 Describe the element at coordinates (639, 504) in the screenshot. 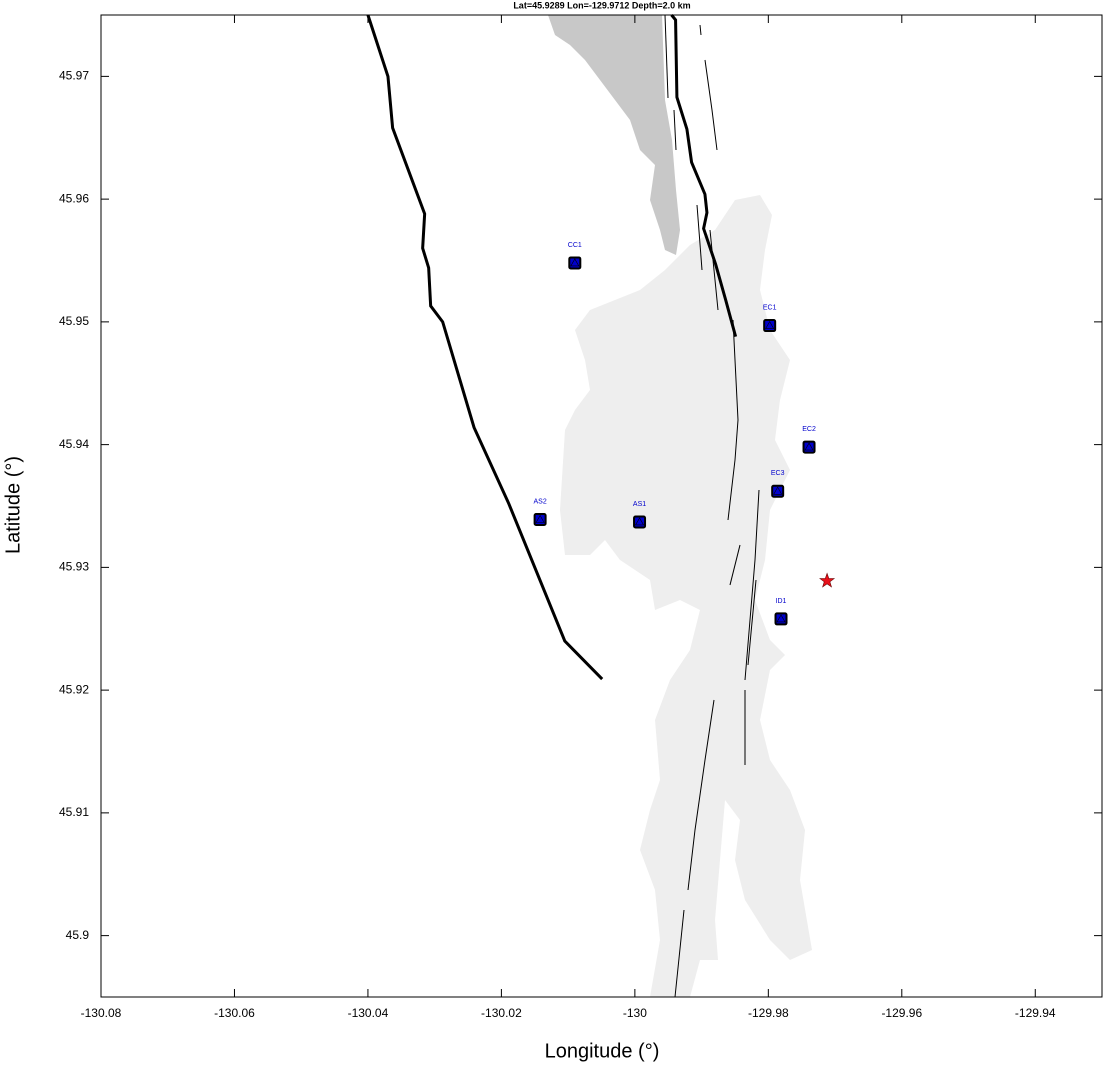

I see `station-label: AS1` at that location.